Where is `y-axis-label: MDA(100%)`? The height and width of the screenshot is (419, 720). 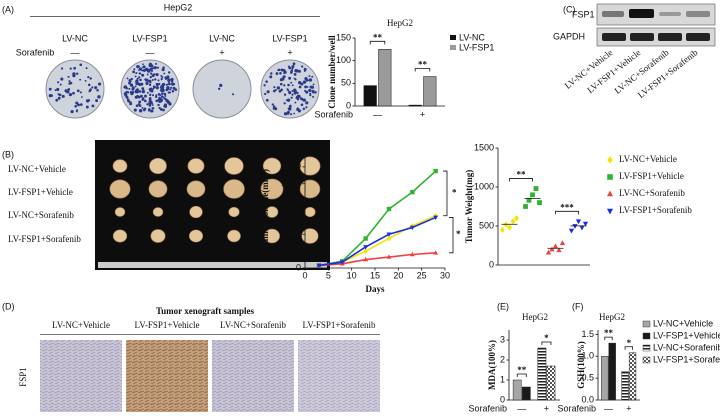 y-axis-label: MDA(100%) is located at coordinates (492, 365).